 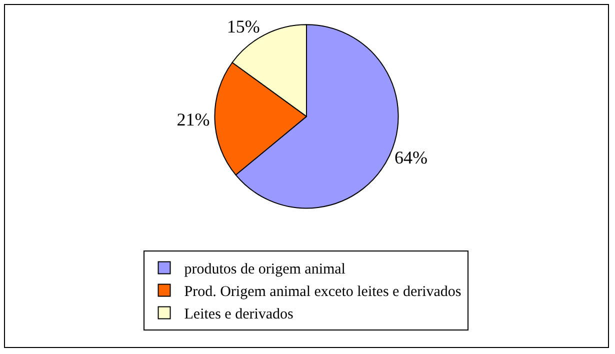 What do you see at coordinates (243, 26) in the screenshot?
I see `data-label: 15%` at bounding box center [243, 26].